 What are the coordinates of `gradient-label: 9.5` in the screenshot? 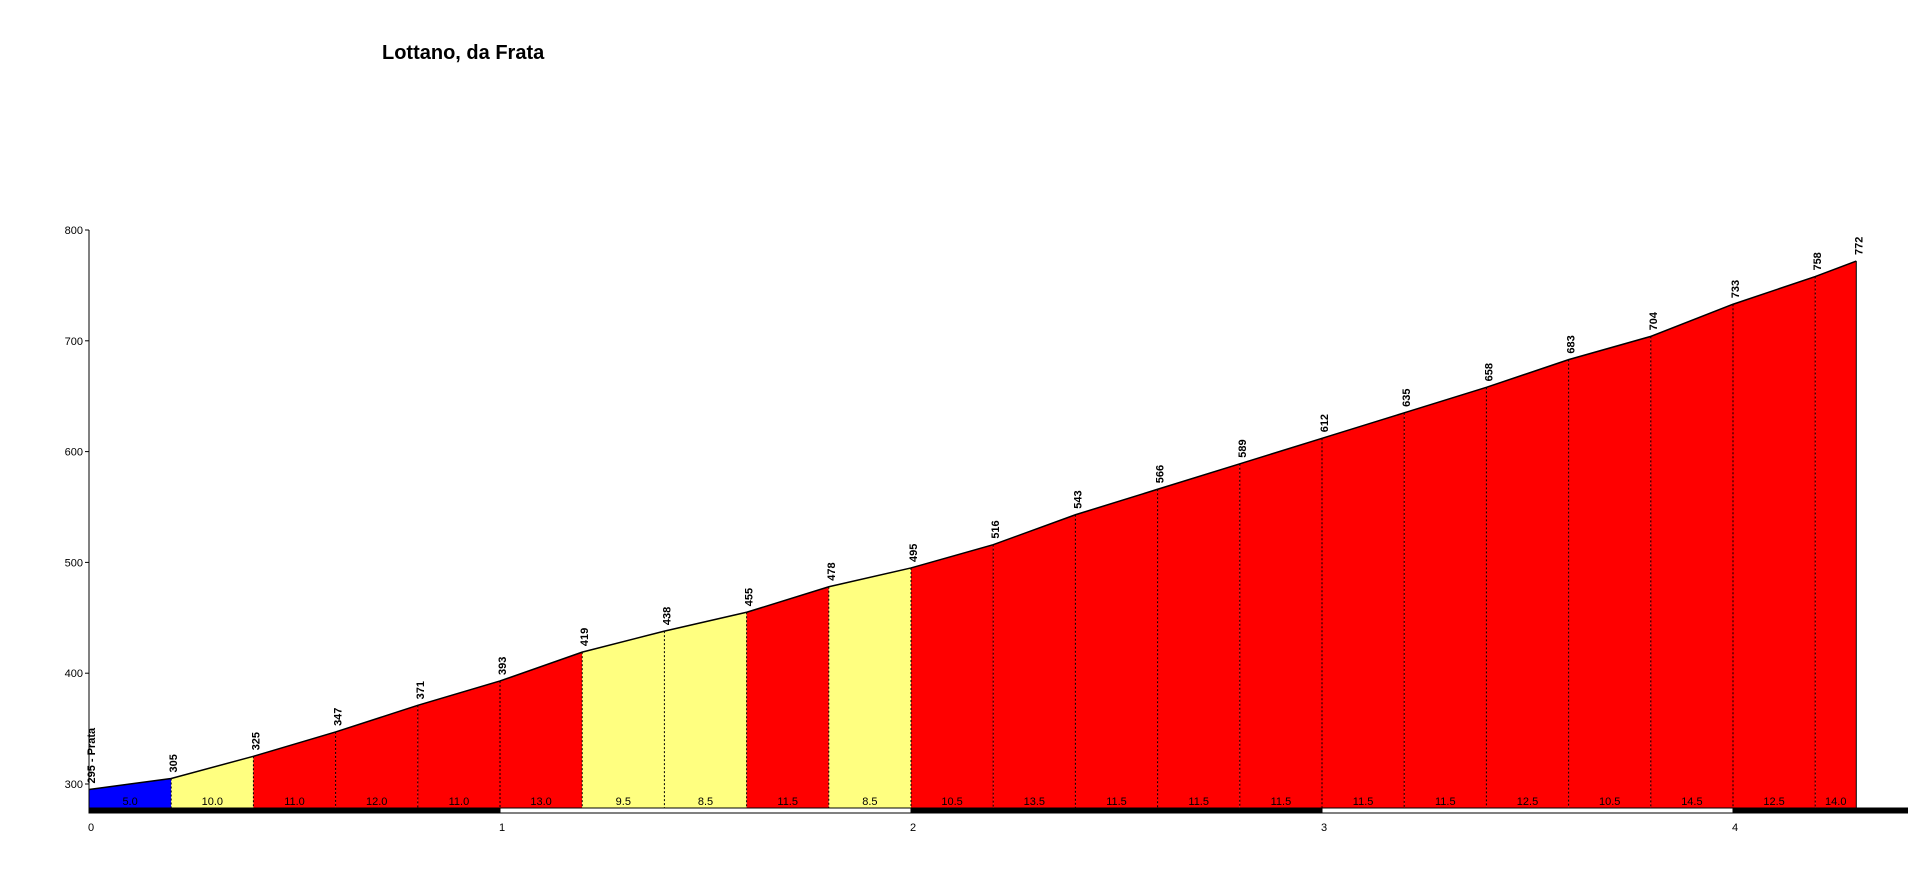 It's located at (623, 802).